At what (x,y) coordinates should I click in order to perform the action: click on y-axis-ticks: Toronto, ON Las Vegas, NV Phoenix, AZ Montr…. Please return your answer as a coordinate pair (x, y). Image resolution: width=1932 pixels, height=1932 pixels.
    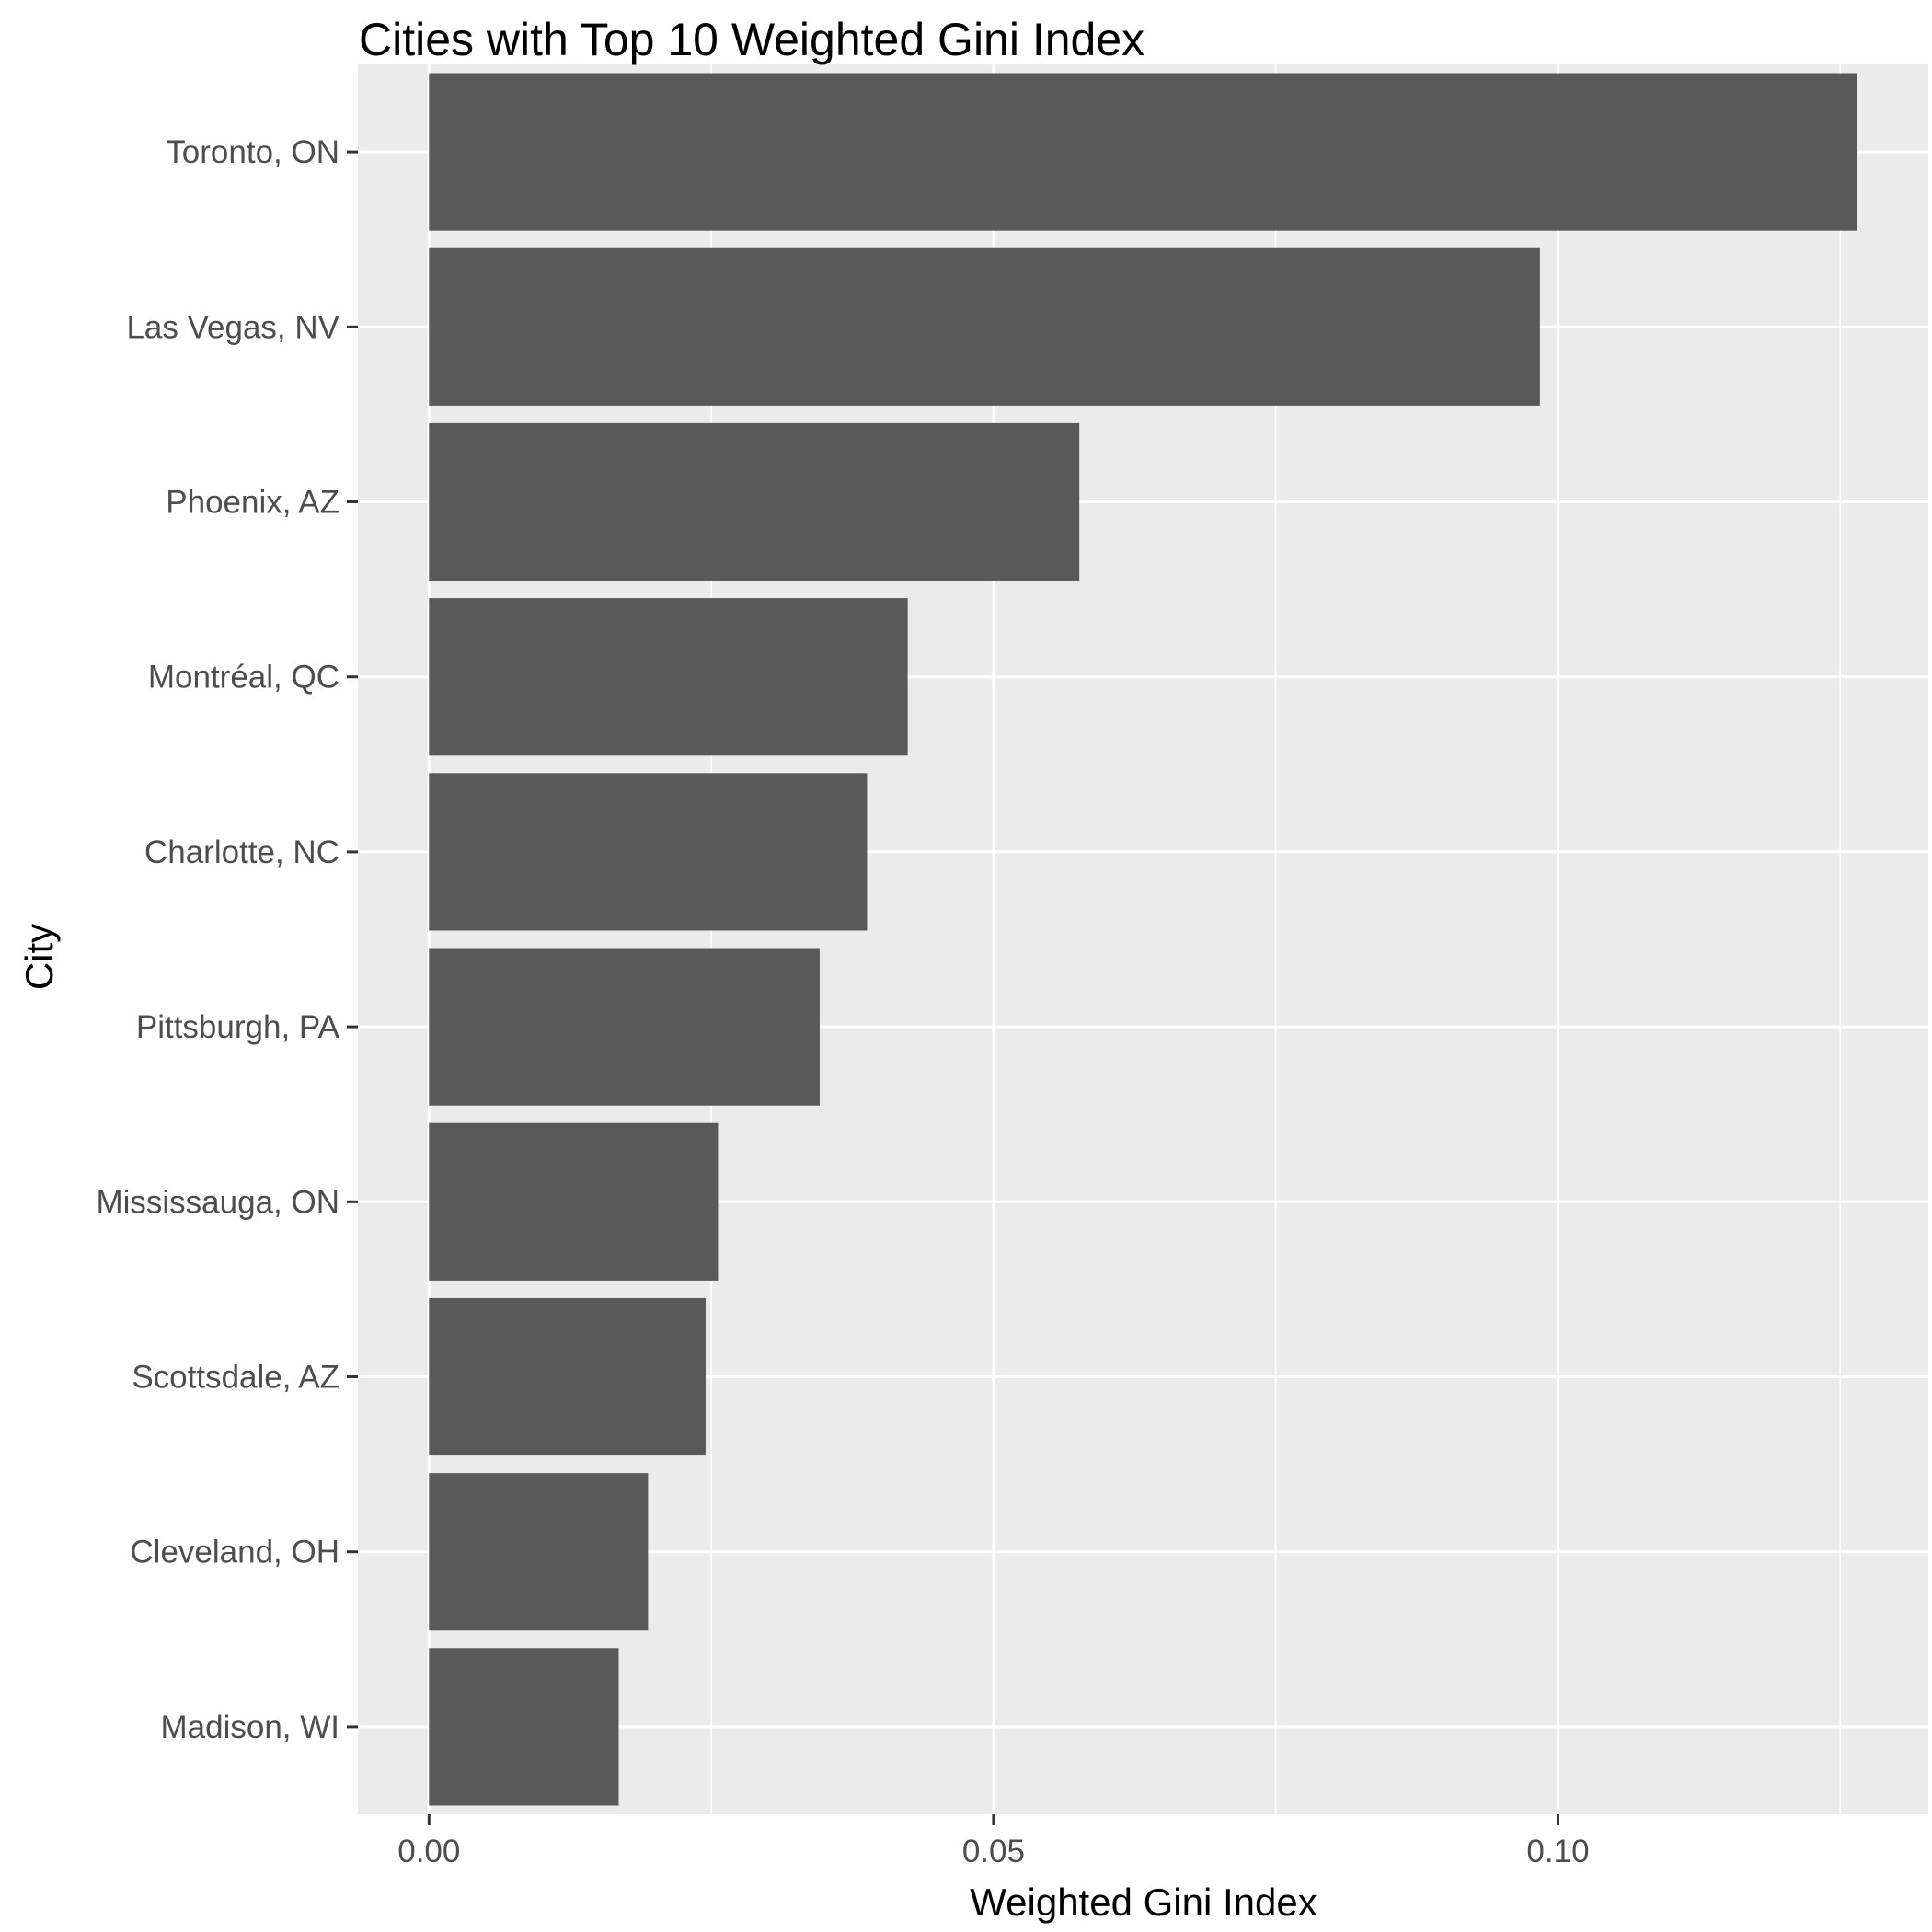
    Looking at the image, I should click on (227, 939).